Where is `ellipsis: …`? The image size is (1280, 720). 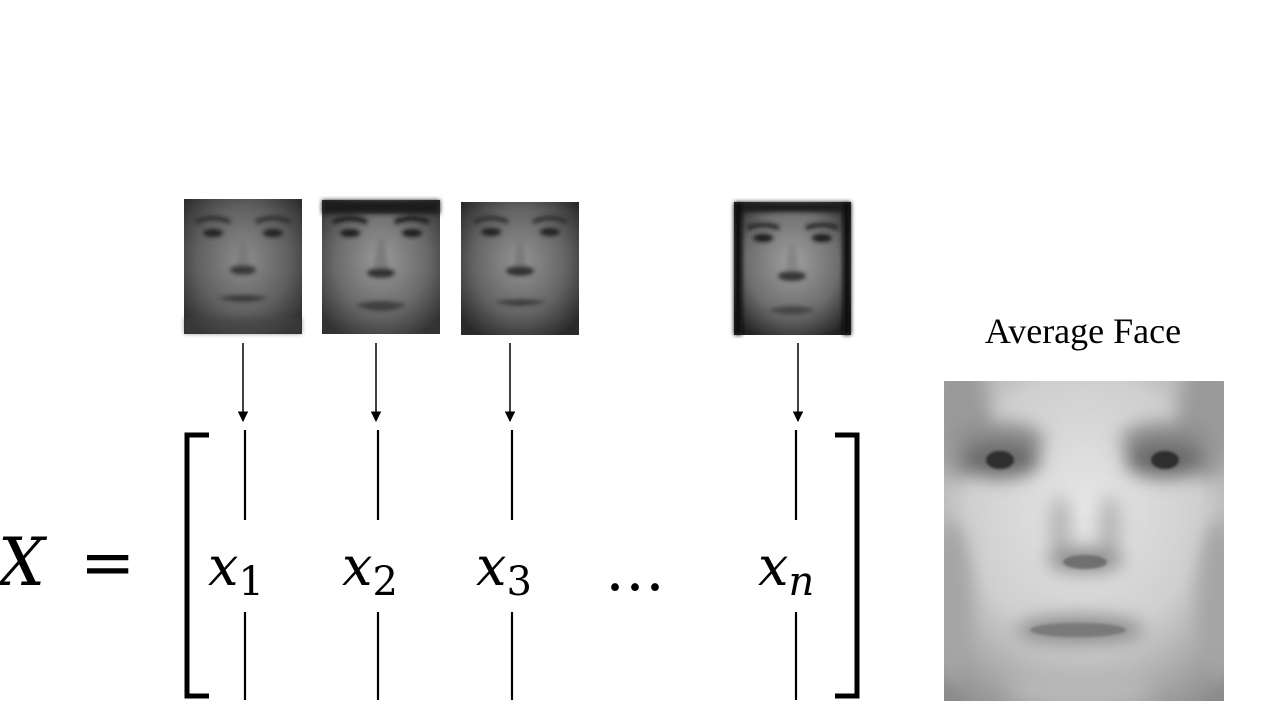 ellipsis: … is located at coordinates (635, 570).